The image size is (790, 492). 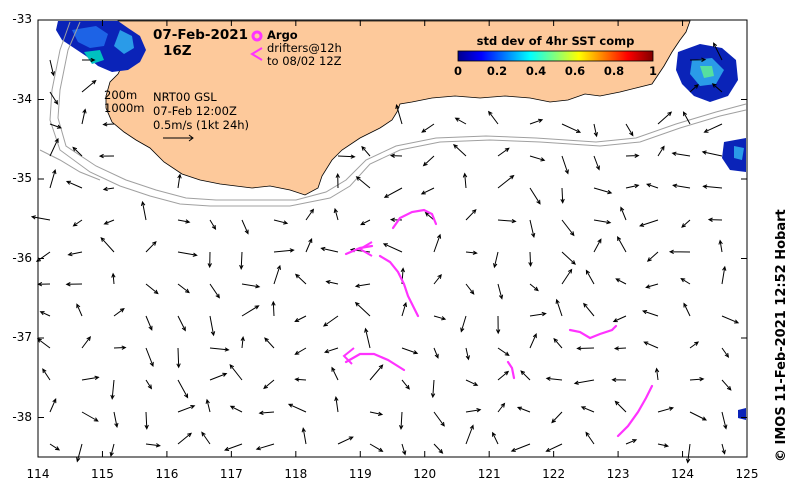 I want to click on lon-tick-label: 117, so click(x=231, y=474).